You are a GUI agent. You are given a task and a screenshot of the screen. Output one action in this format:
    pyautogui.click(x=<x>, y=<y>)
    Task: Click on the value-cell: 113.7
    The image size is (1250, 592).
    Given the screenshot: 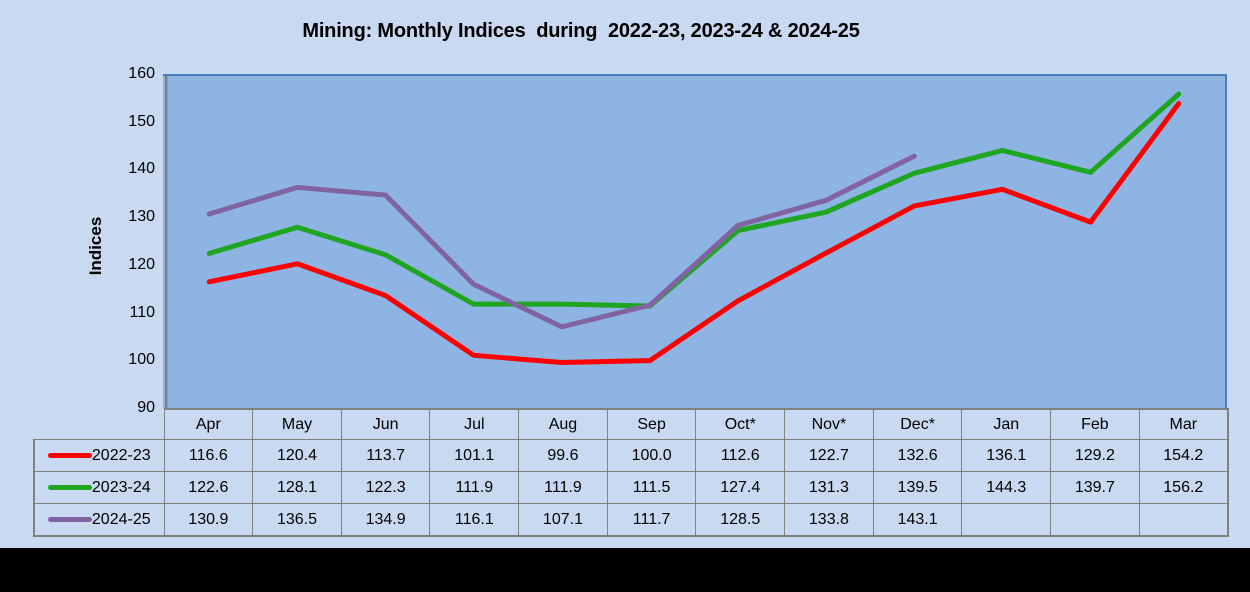 What is the action you would take?
    pyautogui.click(x=385, y=455)
    